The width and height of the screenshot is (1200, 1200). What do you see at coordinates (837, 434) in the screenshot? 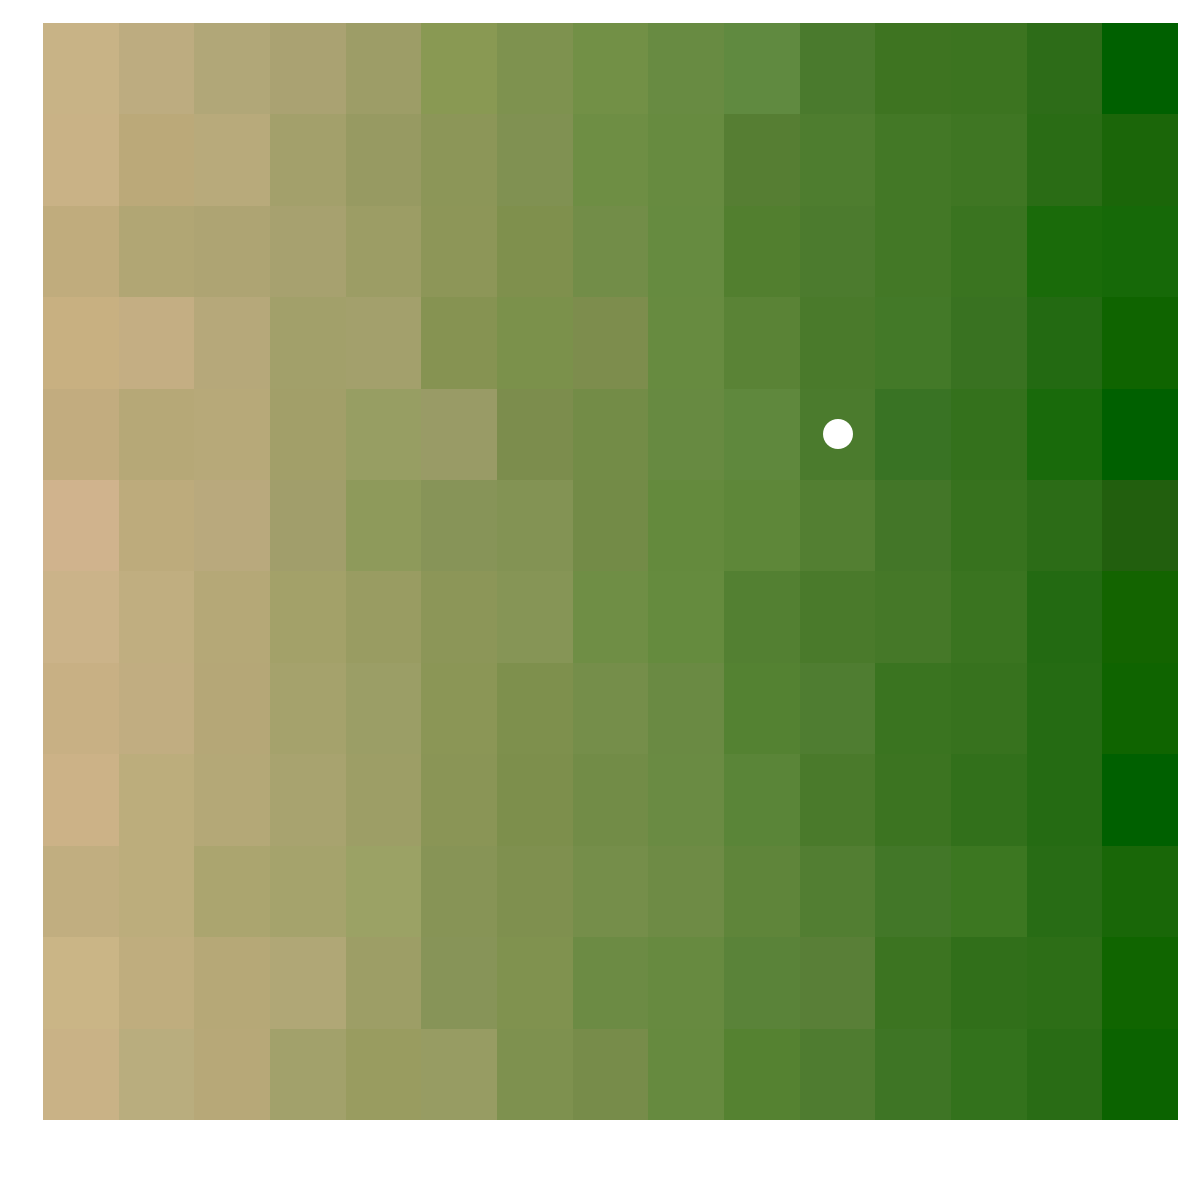
I see `player-marker` at bounding box center [837, 434].